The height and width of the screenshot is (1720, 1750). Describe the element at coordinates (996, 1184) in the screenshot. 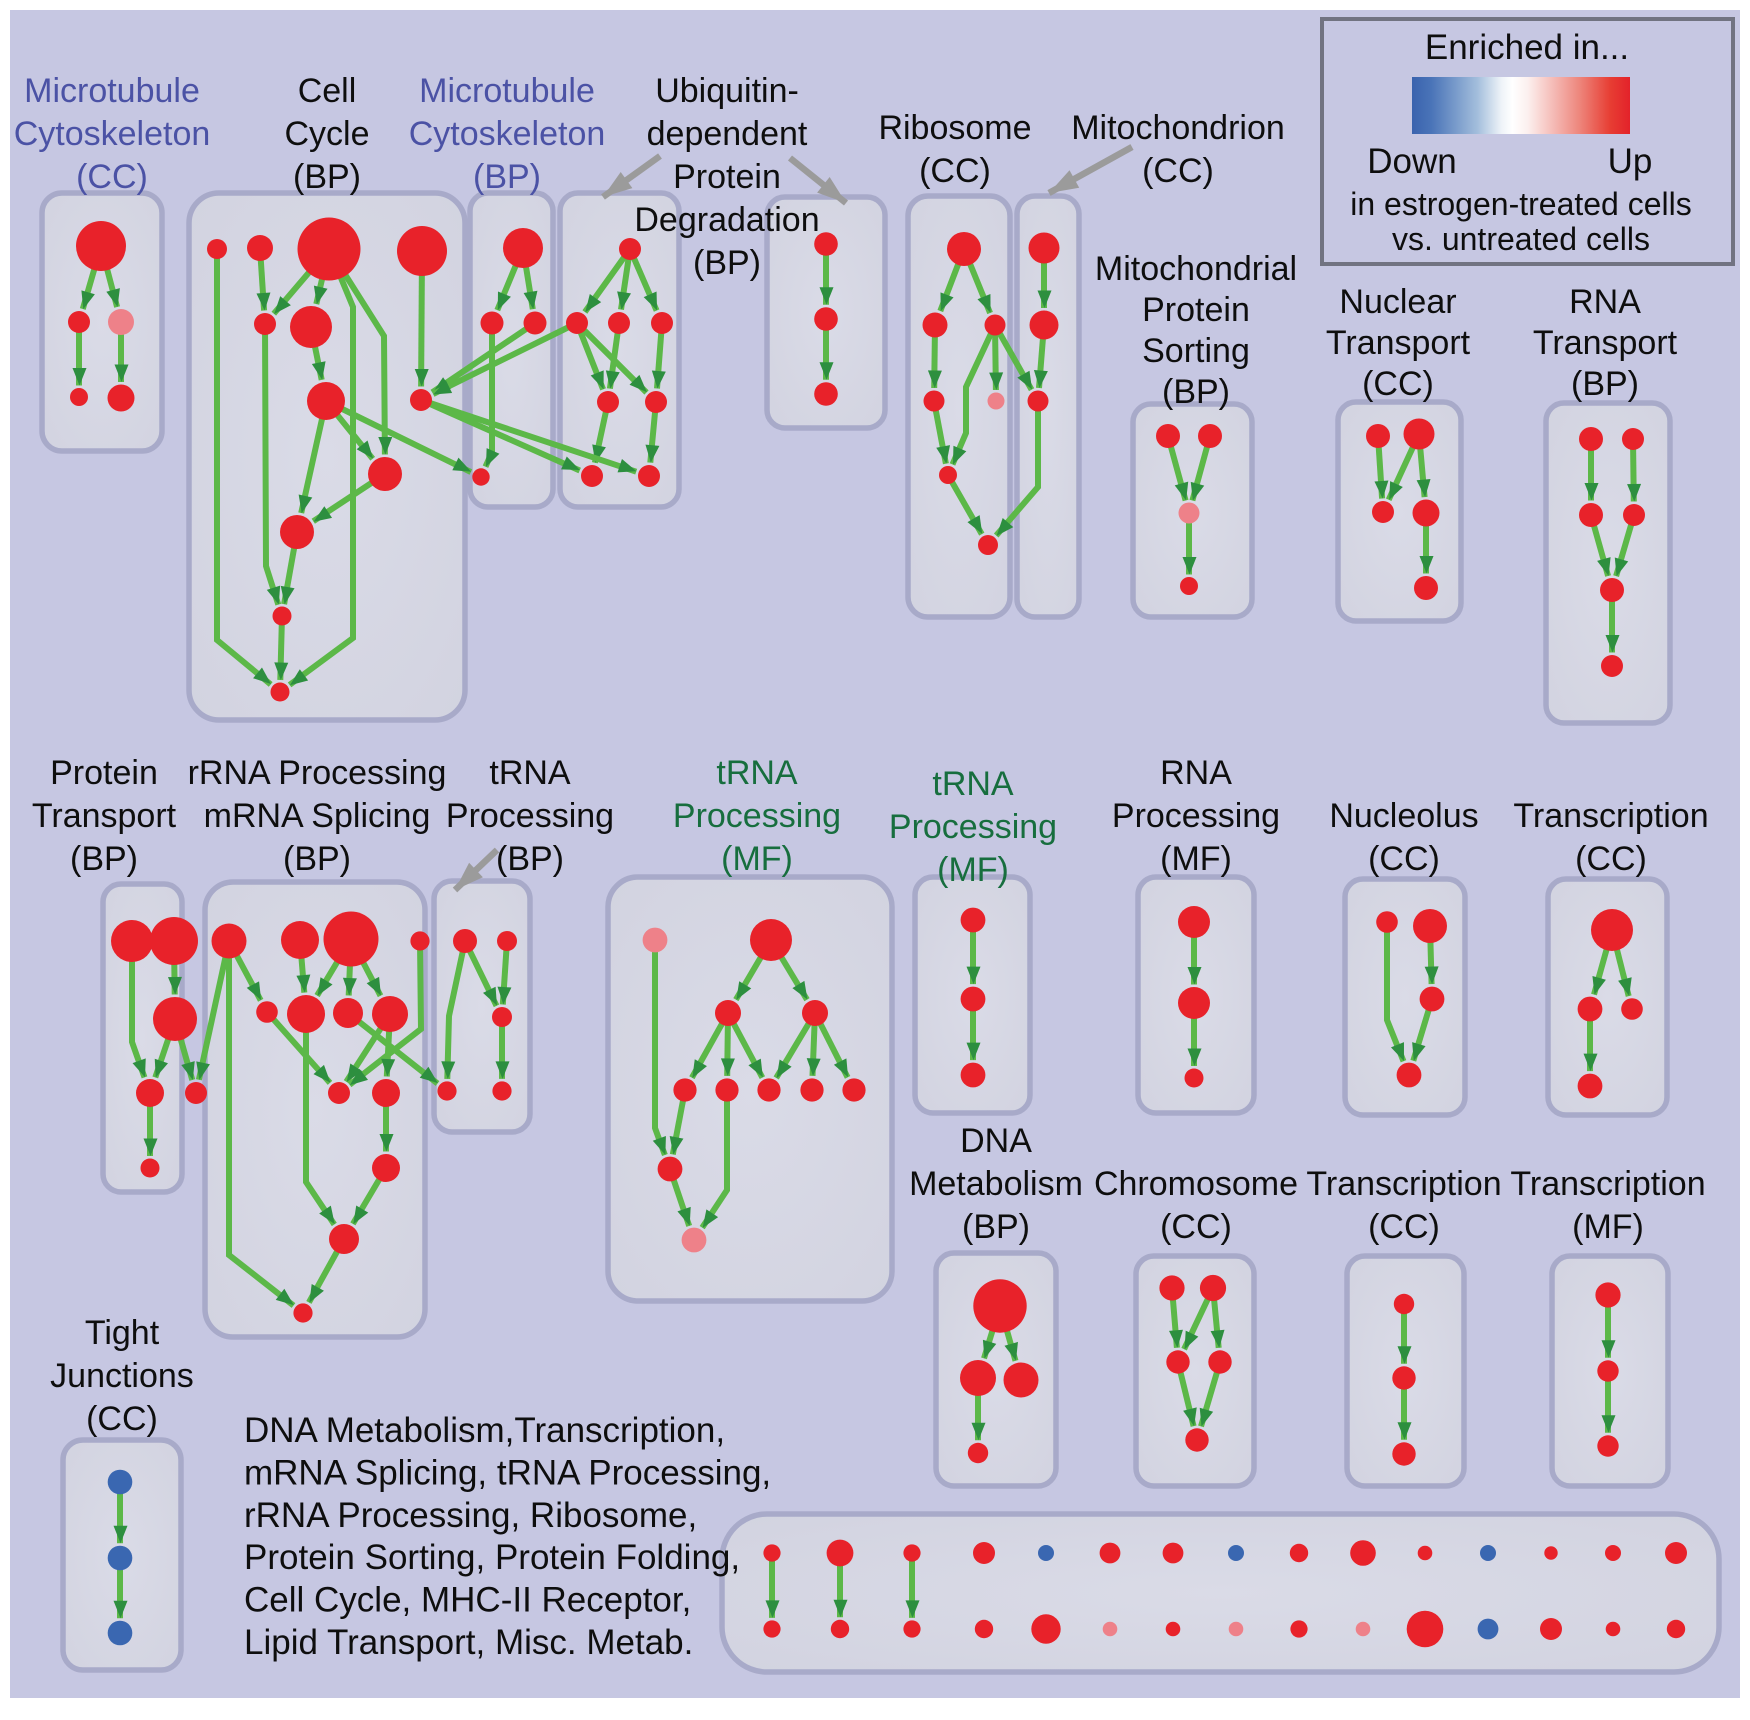

I see `svg-text: Metabolism` at that location.